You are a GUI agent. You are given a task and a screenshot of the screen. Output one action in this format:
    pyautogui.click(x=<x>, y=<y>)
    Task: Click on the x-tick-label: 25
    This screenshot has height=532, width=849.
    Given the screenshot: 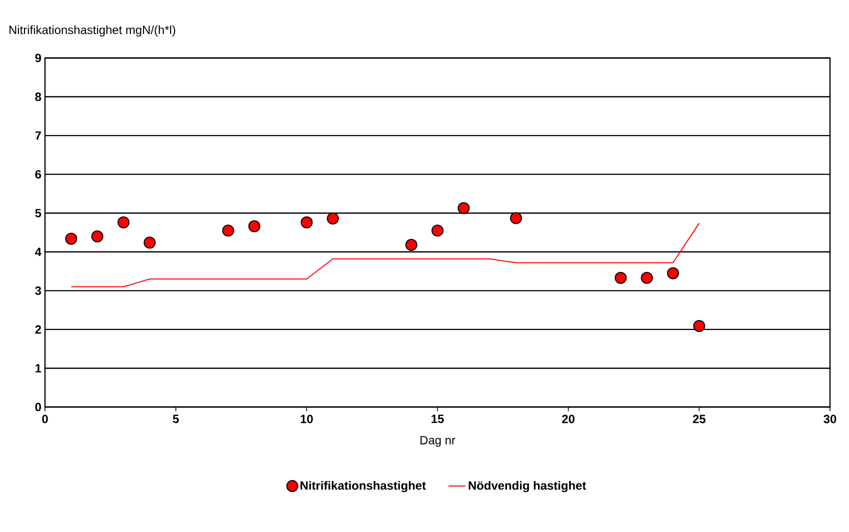 What is the action you would take?
    pyautogui.click(x=699, y=419)
    